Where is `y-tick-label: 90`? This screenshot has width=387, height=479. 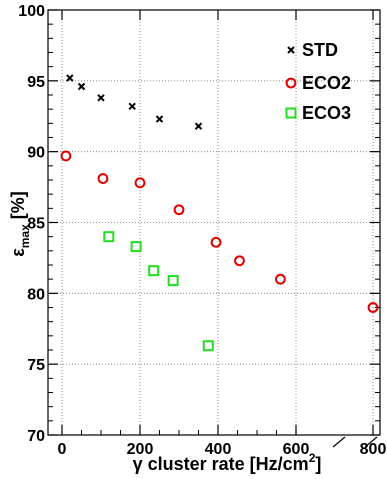 y-tick-label: 90 is located at coordinates (36, 153).